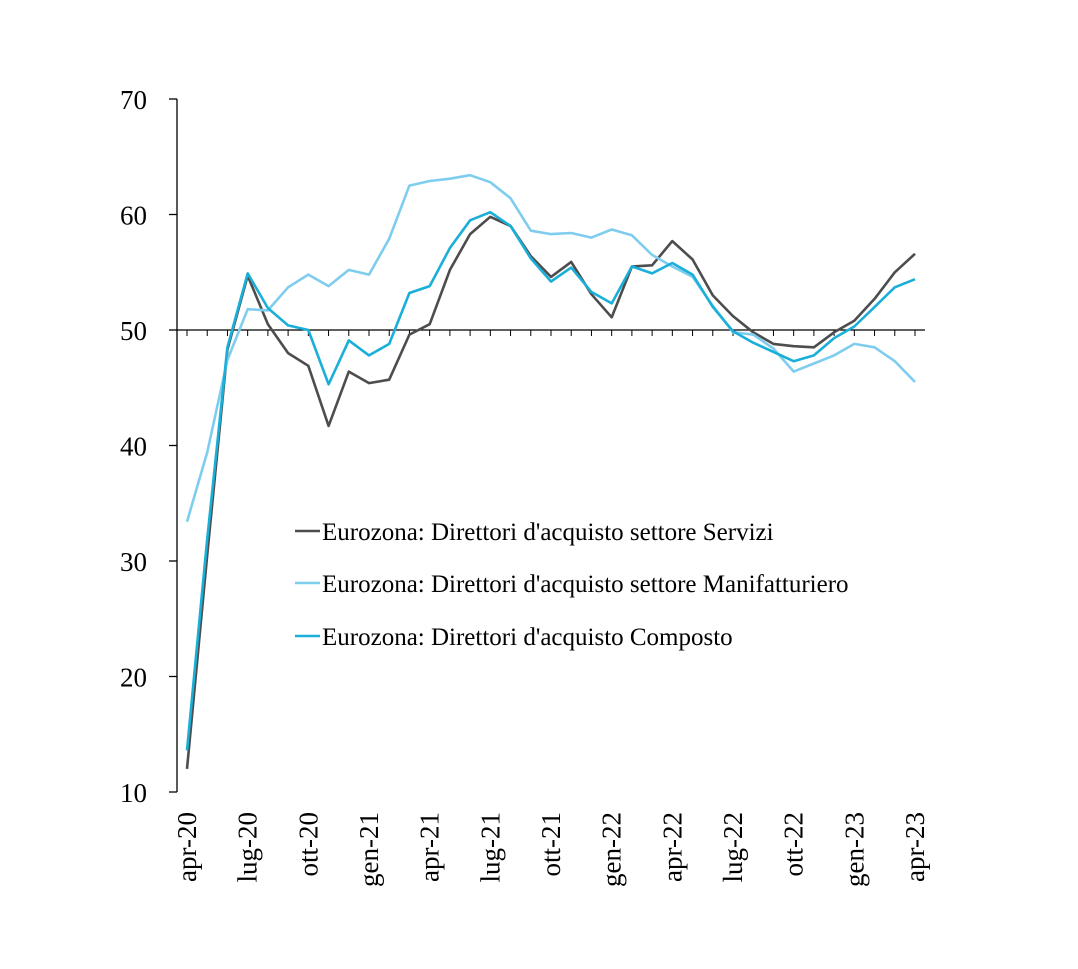  Describe the element at coordinates (133, 331) in the screenshot. I see `y-tick-label: 50` at that location.